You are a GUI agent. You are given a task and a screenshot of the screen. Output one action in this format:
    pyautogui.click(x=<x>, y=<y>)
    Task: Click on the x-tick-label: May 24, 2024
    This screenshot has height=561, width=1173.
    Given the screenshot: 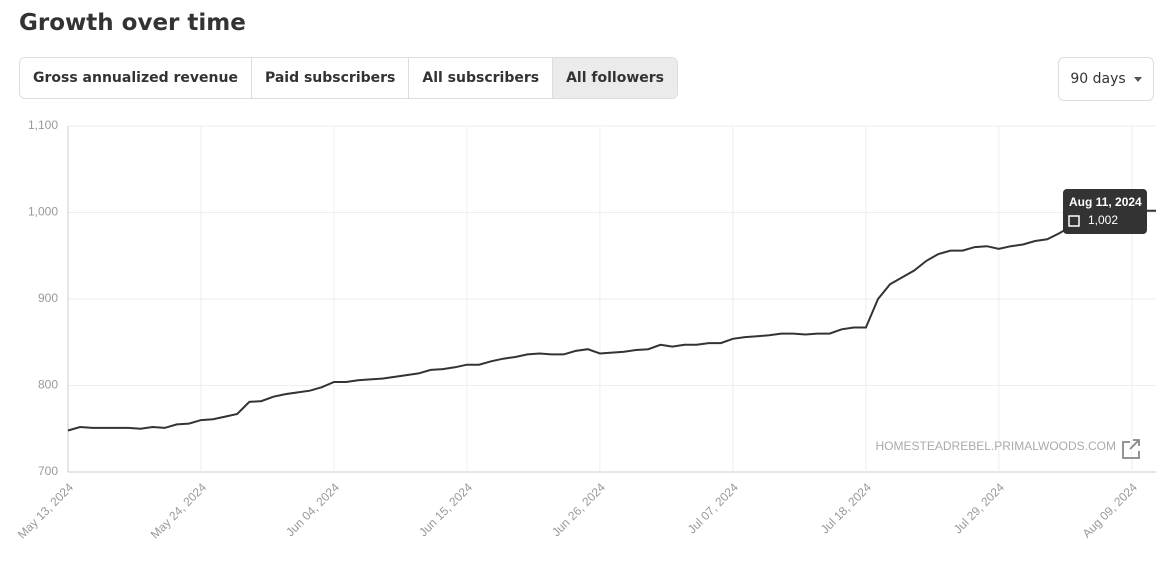 What is the action you would take?
    pyautogui.click(x=179, y=511)
    